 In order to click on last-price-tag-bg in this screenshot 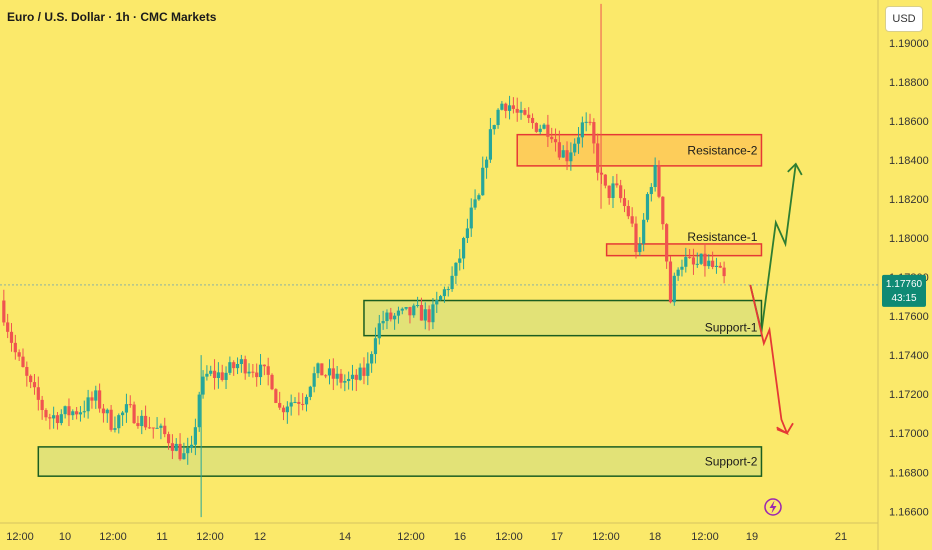, I will do `click(904, 290)`.